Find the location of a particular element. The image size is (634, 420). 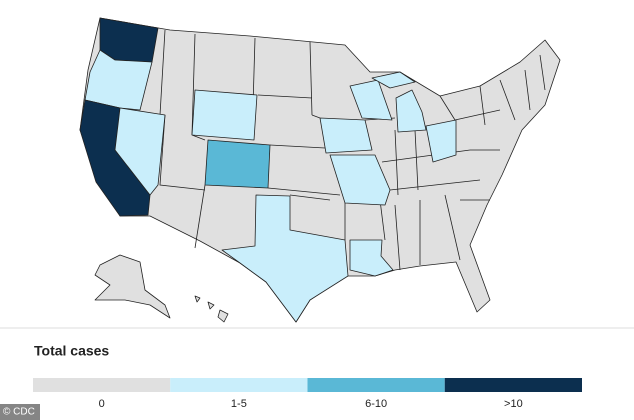

credit: © CDC is located at coordinates (19, 412).